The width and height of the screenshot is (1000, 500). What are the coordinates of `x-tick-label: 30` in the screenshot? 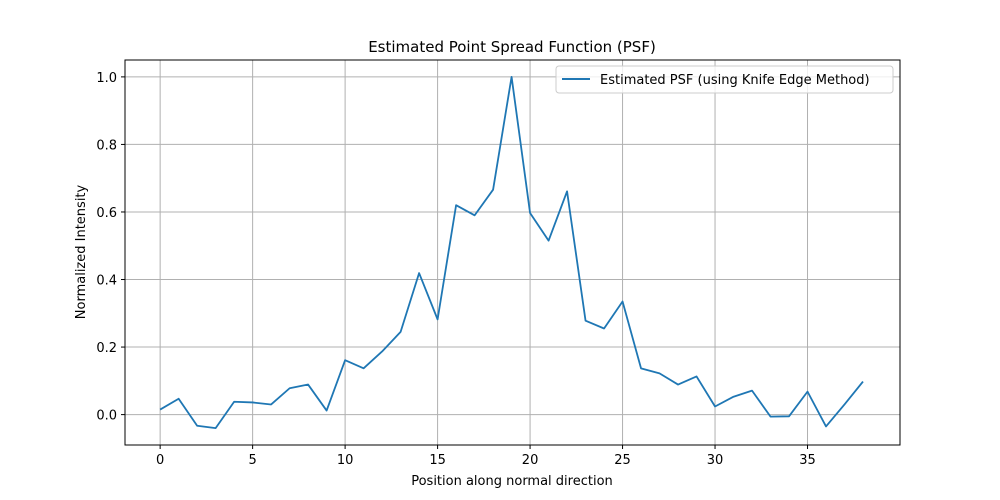 It's located at (715, 460).